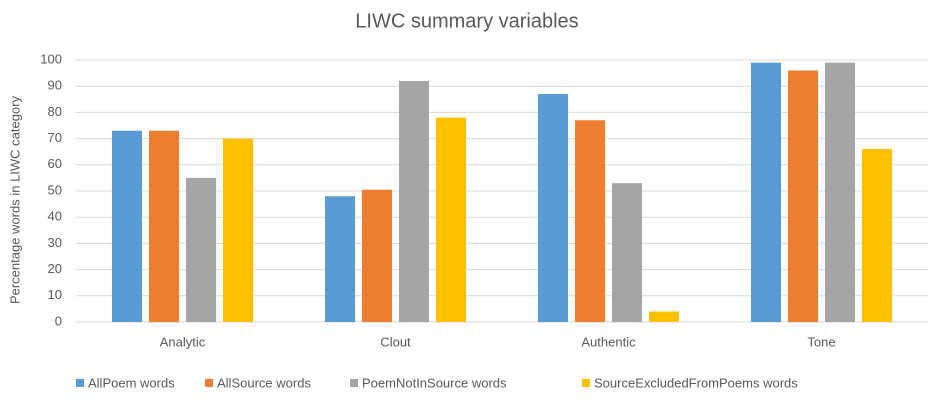 This screenshot has height=408, width=935. I want to click on y-tick-label: 70, so click(55, 137).